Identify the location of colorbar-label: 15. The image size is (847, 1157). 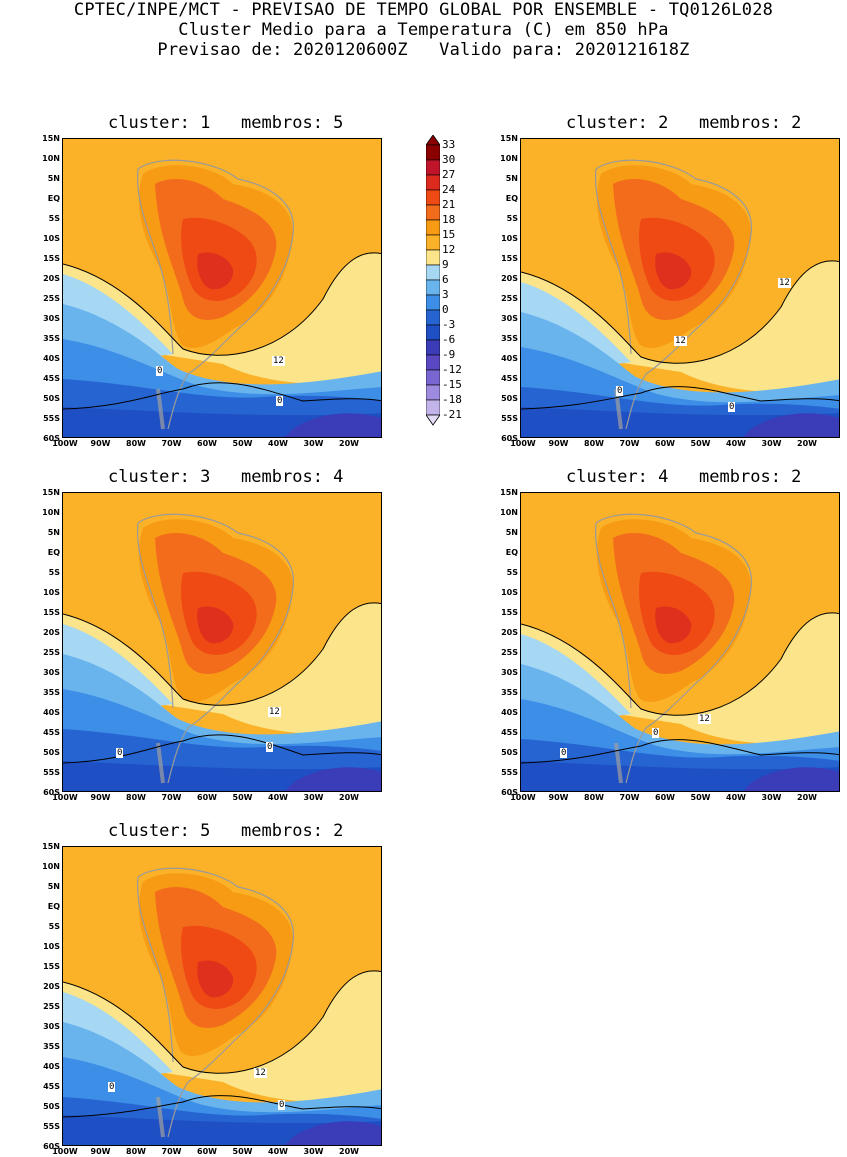
(449, 234).